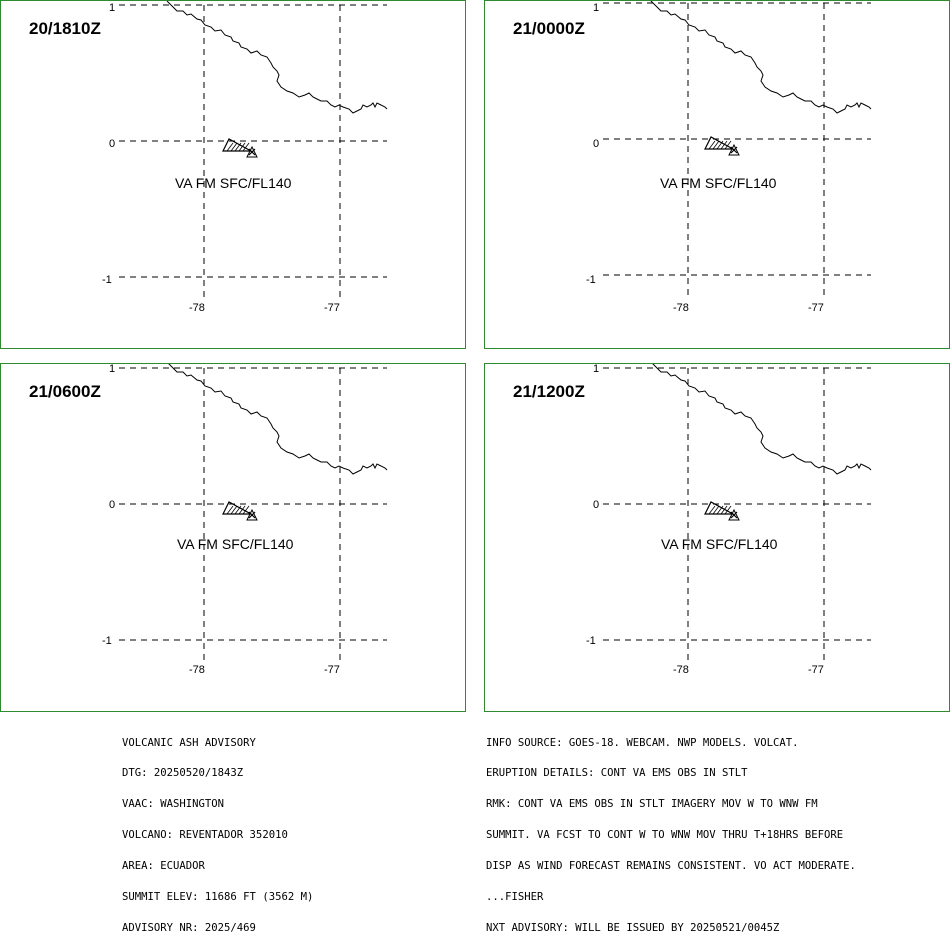  What do you see at coordinates (549, 28) in the screenshot?
I see `panel-time: 21/0000Z` at bounding box center [549, 28].